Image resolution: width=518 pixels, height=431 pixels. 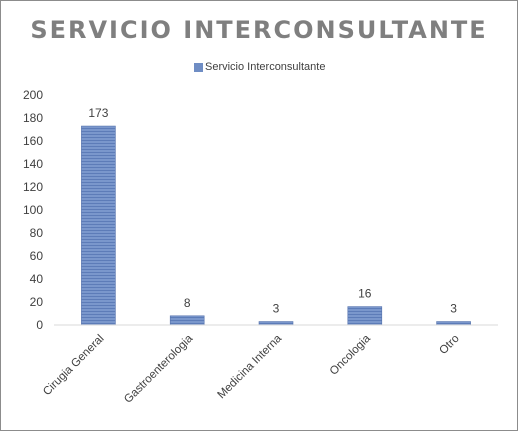 I want to click on y-tick-label: 120, so click(x=33, y=187).